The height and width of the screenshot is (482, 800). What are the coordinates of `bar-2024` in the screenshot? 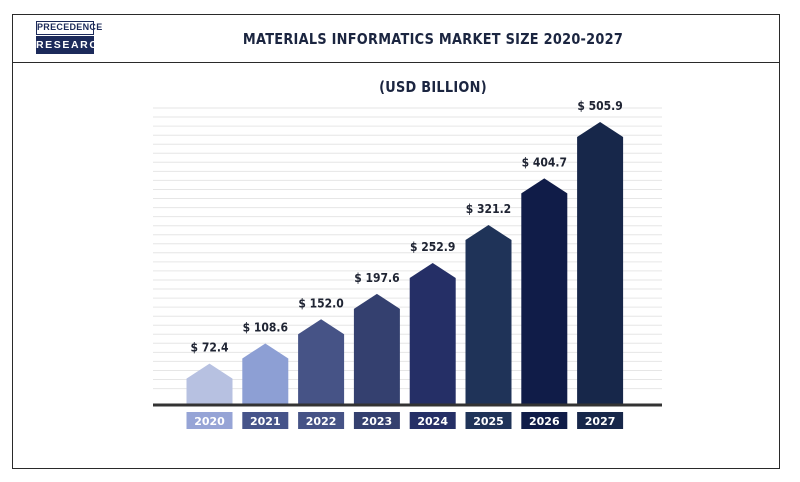 It's located at (432, 333).